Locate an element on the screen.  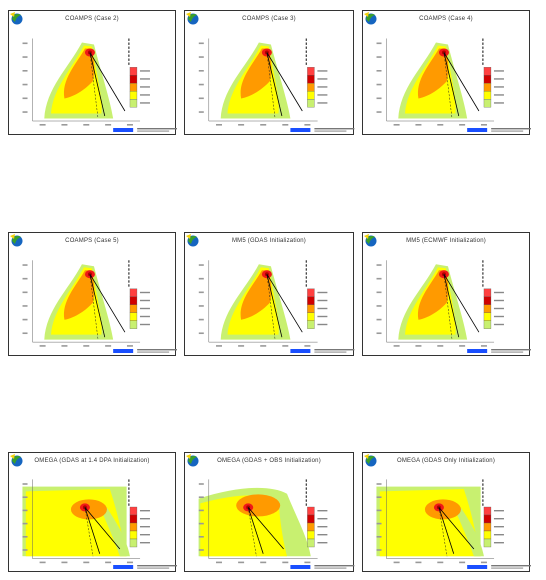
plume-panel: COAMPS (Case 4) is located at coordinates (446, 72).